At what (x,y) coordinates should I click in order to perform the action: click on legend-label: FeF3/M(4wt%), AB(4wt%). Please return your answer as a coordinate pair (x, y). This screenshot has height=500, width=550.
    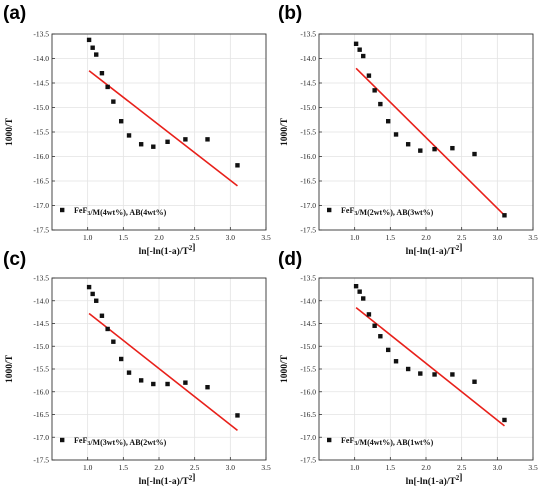
    Looking at the image, I should click on (120, 211).